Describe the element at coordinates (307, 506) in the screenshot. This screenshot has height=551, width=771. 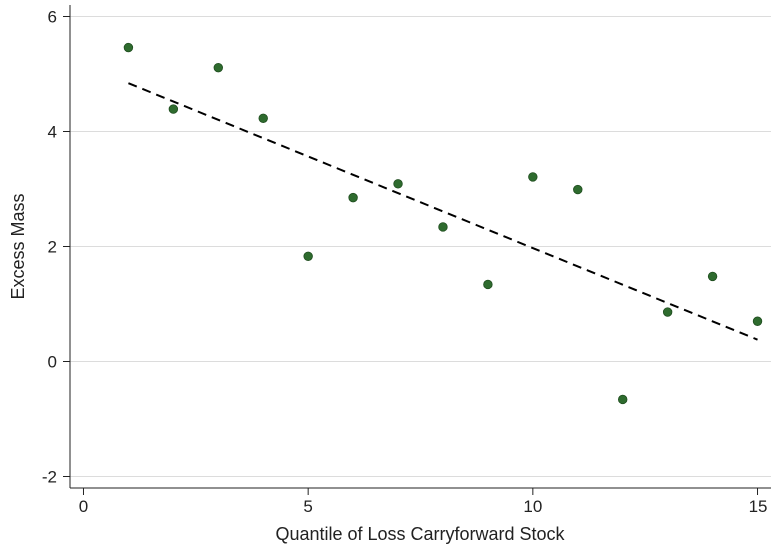
I see `x-tick-label: 5` at that location.